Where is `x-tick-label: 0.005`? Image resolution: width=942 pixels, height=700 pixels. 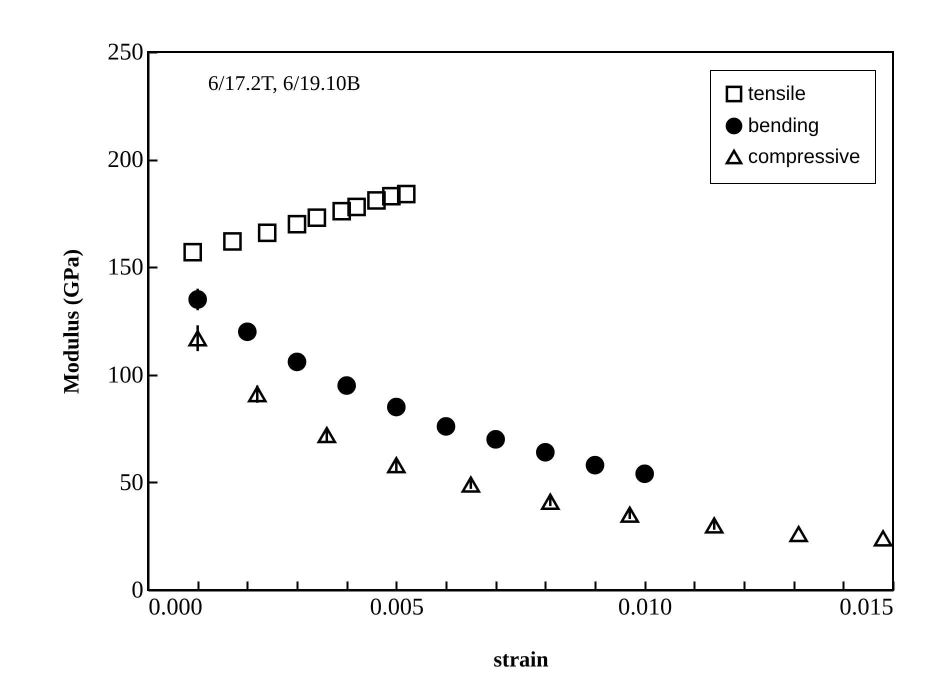
x-tick-label: 0.005 is located at coordinates (397, 607).